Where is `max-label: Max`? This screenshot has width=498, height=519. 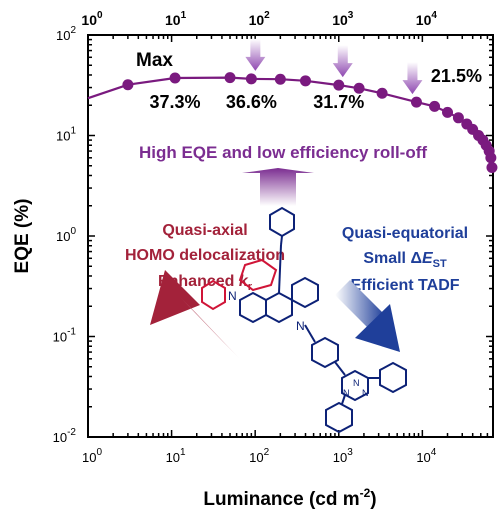 max-label: Max is located at coordinates (154, 60).